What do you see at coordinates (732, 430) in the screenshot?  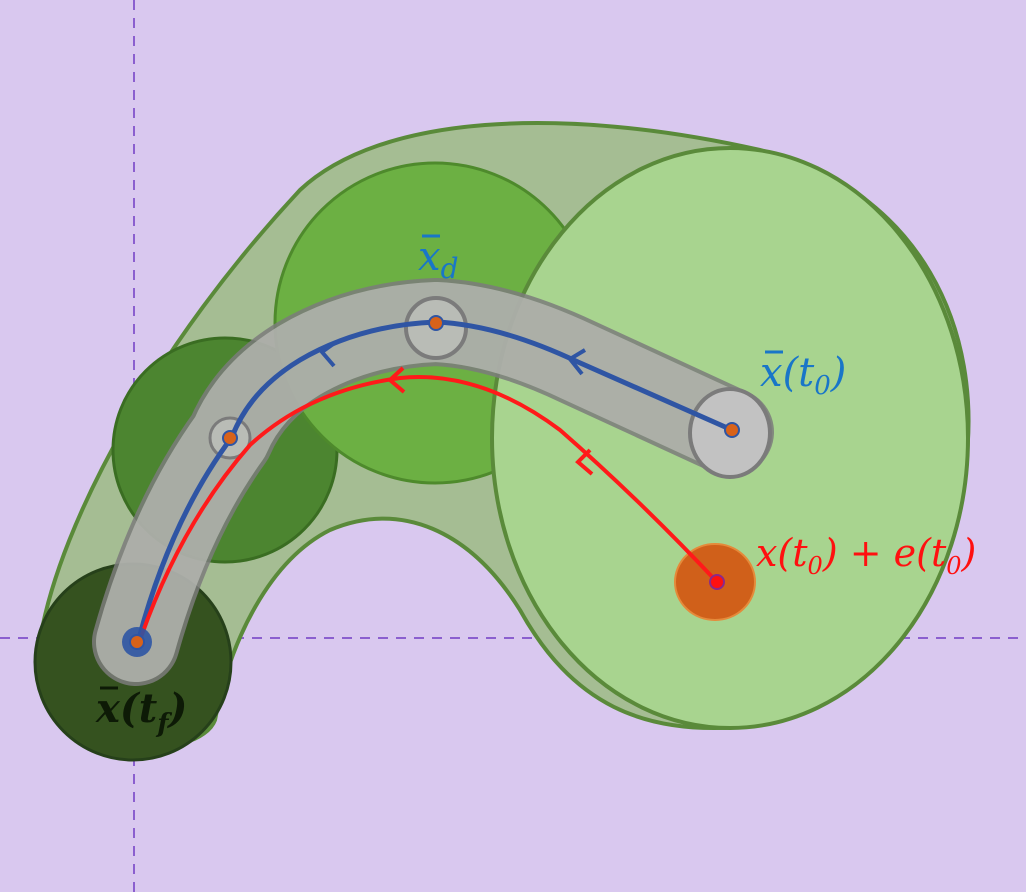 I see `initial-point` at bounding box center [732, 430].